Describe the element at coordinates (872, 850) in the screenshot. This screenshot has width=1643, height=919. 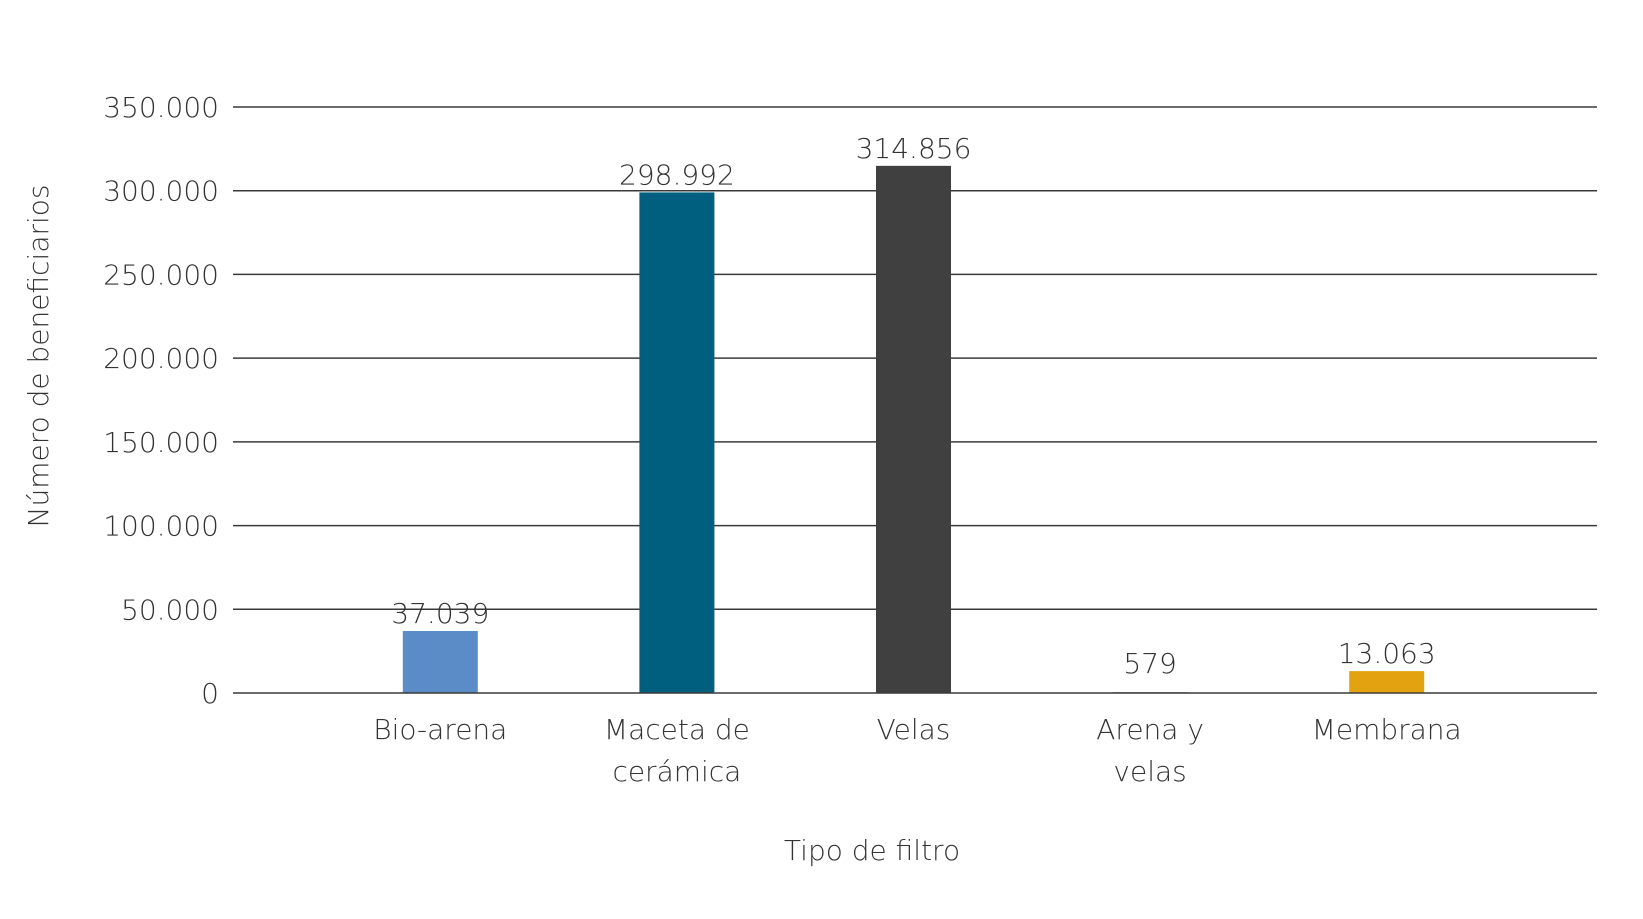
I see `x-axis-title: Tipo de filtro` at that location.